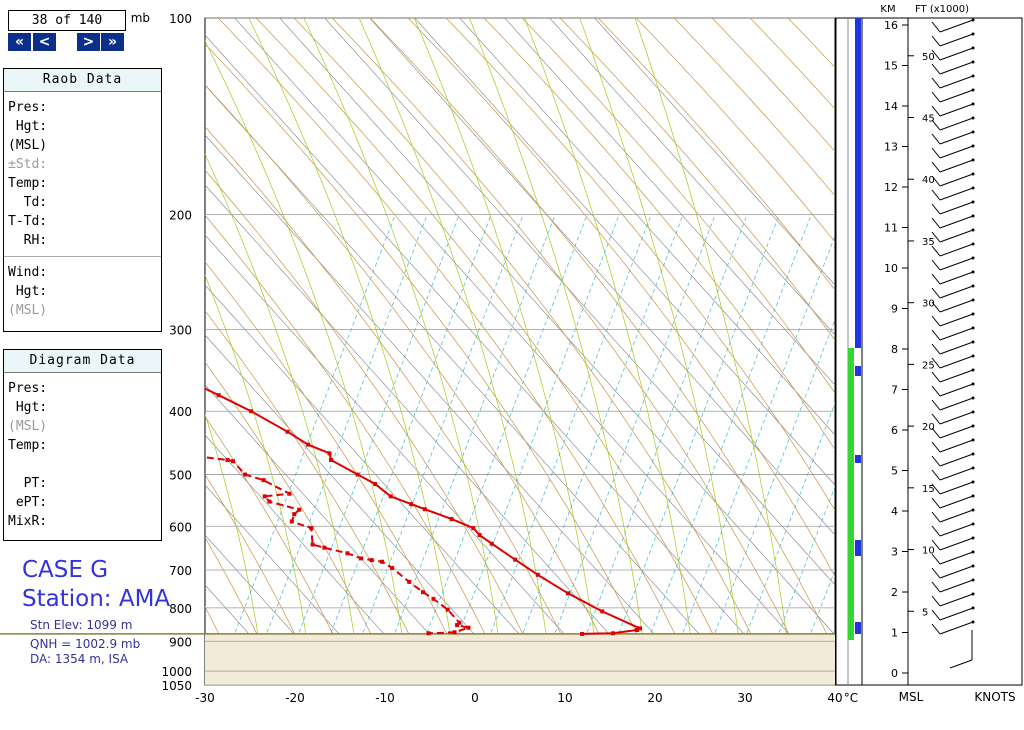 This screenshot has width=1024, height=730. Describe the element at coordinates (88, 42) in the screenshot. I see `next-sounding-button: >` at that location.